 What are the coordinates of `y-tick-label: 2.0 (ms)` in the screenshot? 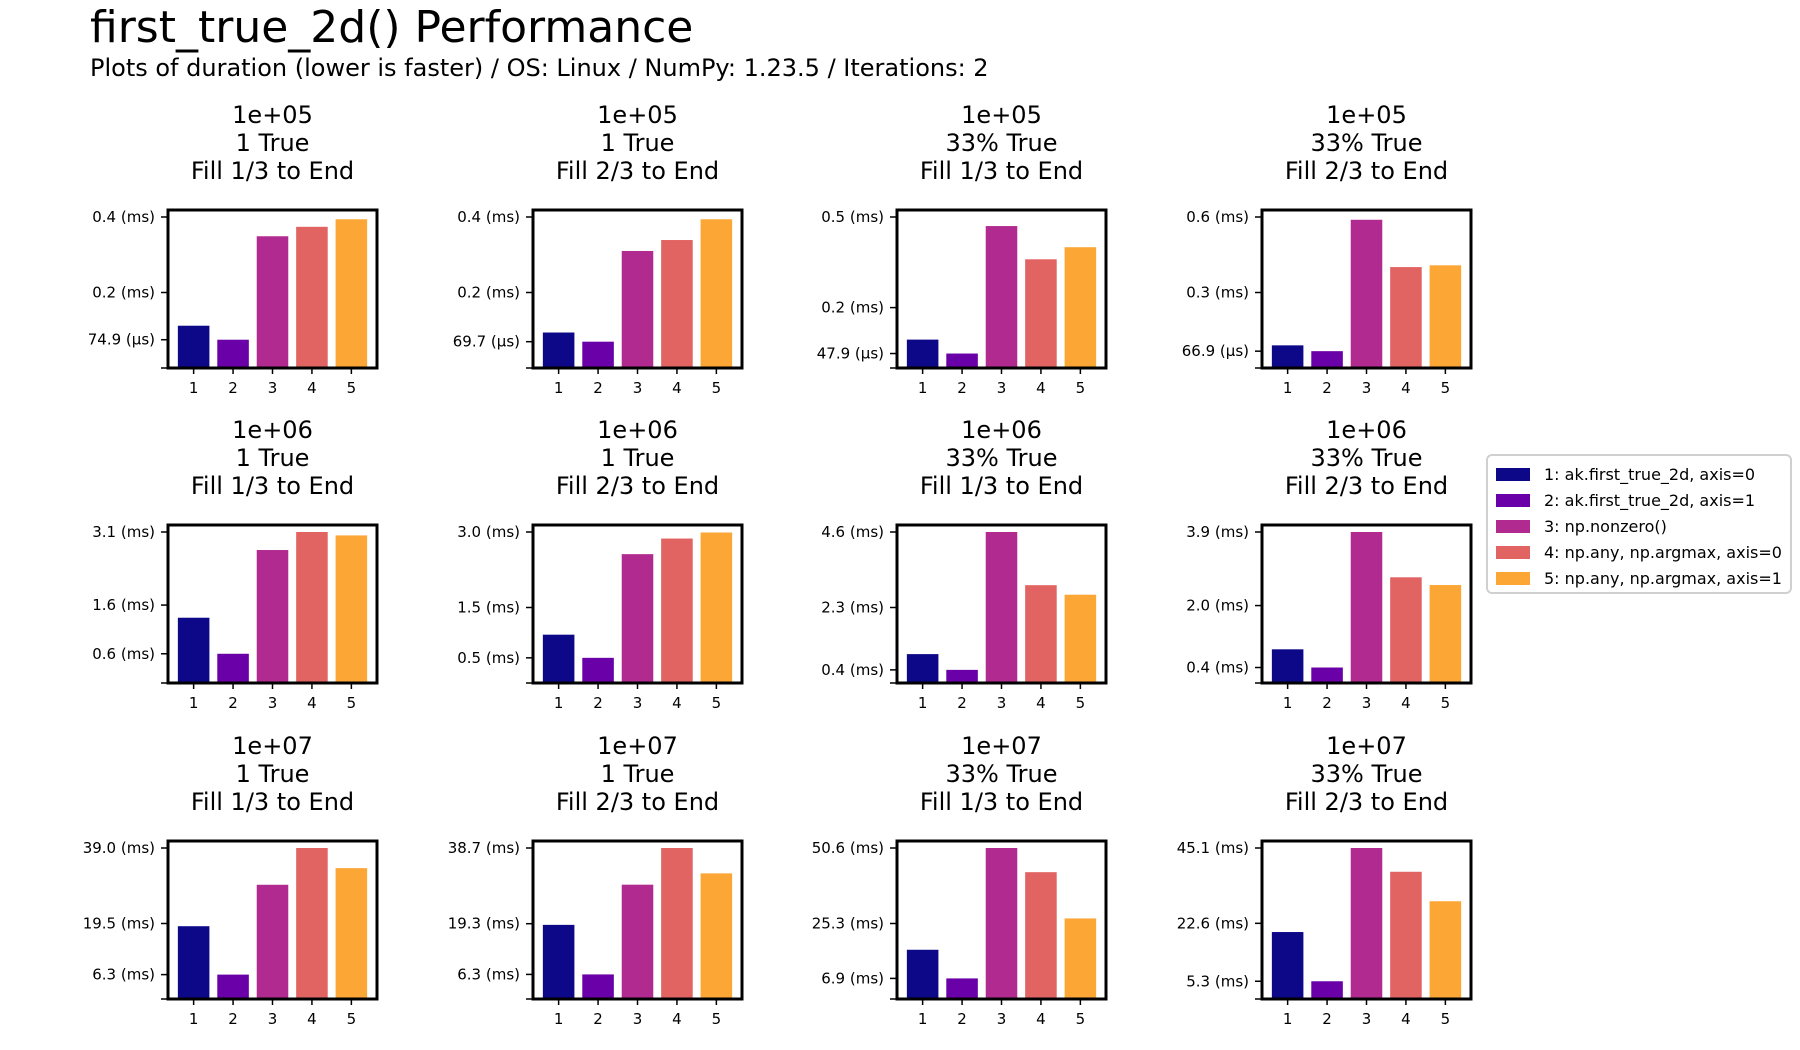 It's located at (1217, 606).